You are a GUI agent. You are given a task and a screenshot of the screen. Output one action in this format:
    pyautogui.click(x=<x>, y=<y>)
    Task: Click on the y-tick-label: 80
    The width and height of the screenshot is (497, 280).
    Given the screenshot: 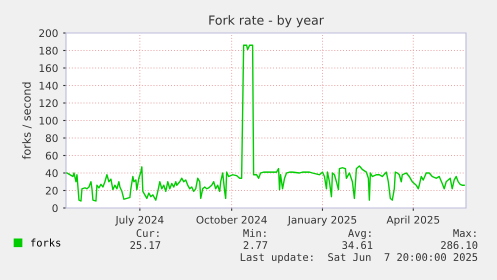 What is the action you would take?
    pyautogui.click(x=52, y=138)
    